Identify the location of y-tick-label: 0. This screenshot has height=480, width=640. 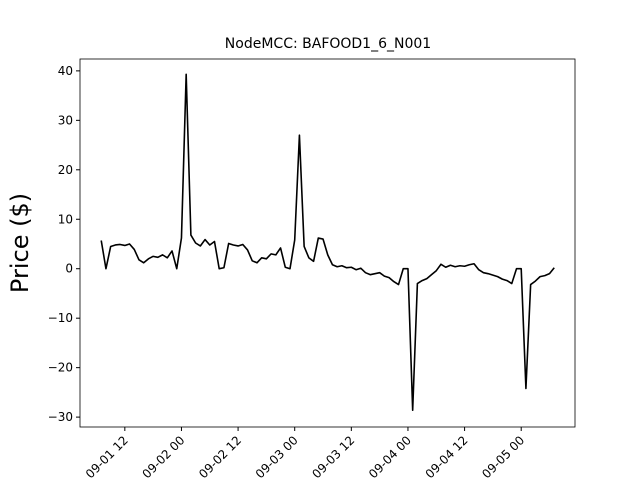
(69, 269).